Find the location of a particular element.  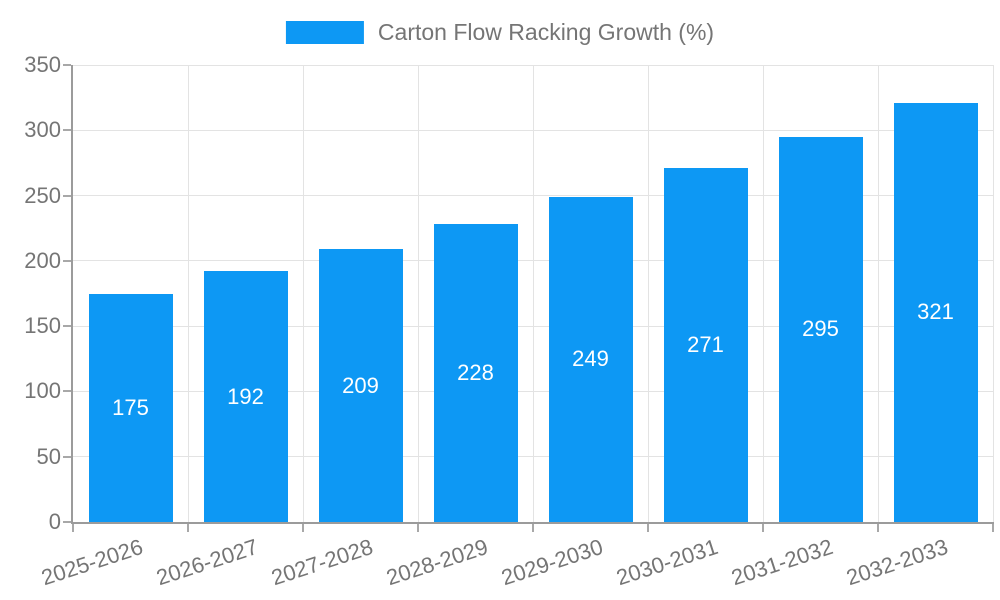

y-axis-tick-label: 100 is located at coordinates (42, 391).